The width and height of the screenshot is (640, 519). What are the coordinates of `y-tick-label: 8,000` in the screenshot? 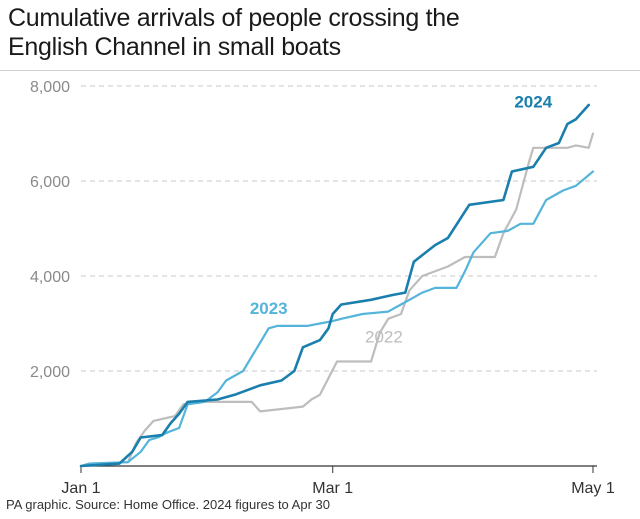 It's located at (50, 87).